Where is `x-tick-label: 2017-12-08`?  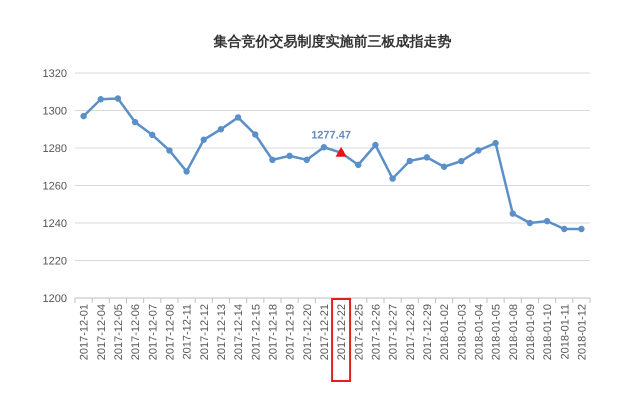 x-tick-label: 2017-12-08 is located at coordinates (170, 332).